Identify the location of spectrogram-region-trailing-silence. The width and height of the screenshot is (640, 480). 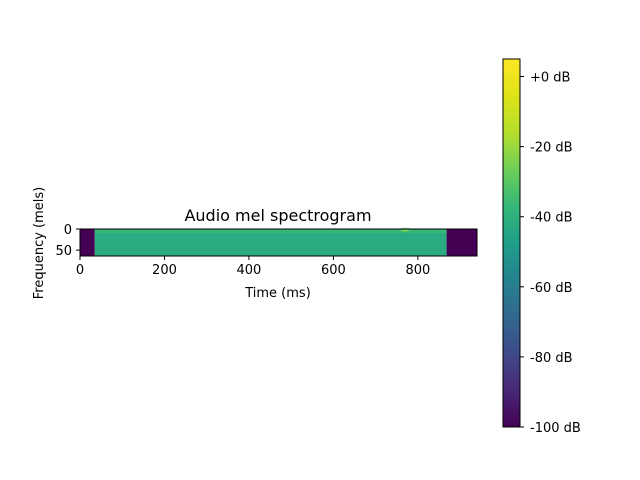
(461, 242).